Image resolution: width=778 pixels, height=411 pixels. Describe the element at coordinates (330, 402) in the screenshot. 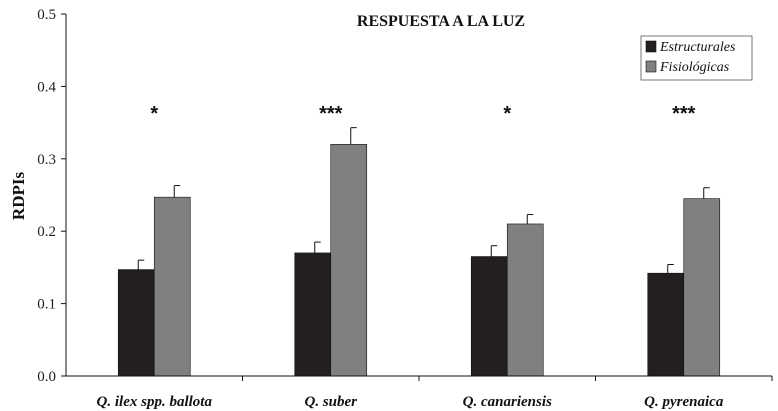

I see `x-category-label: Q. suber` at that location.